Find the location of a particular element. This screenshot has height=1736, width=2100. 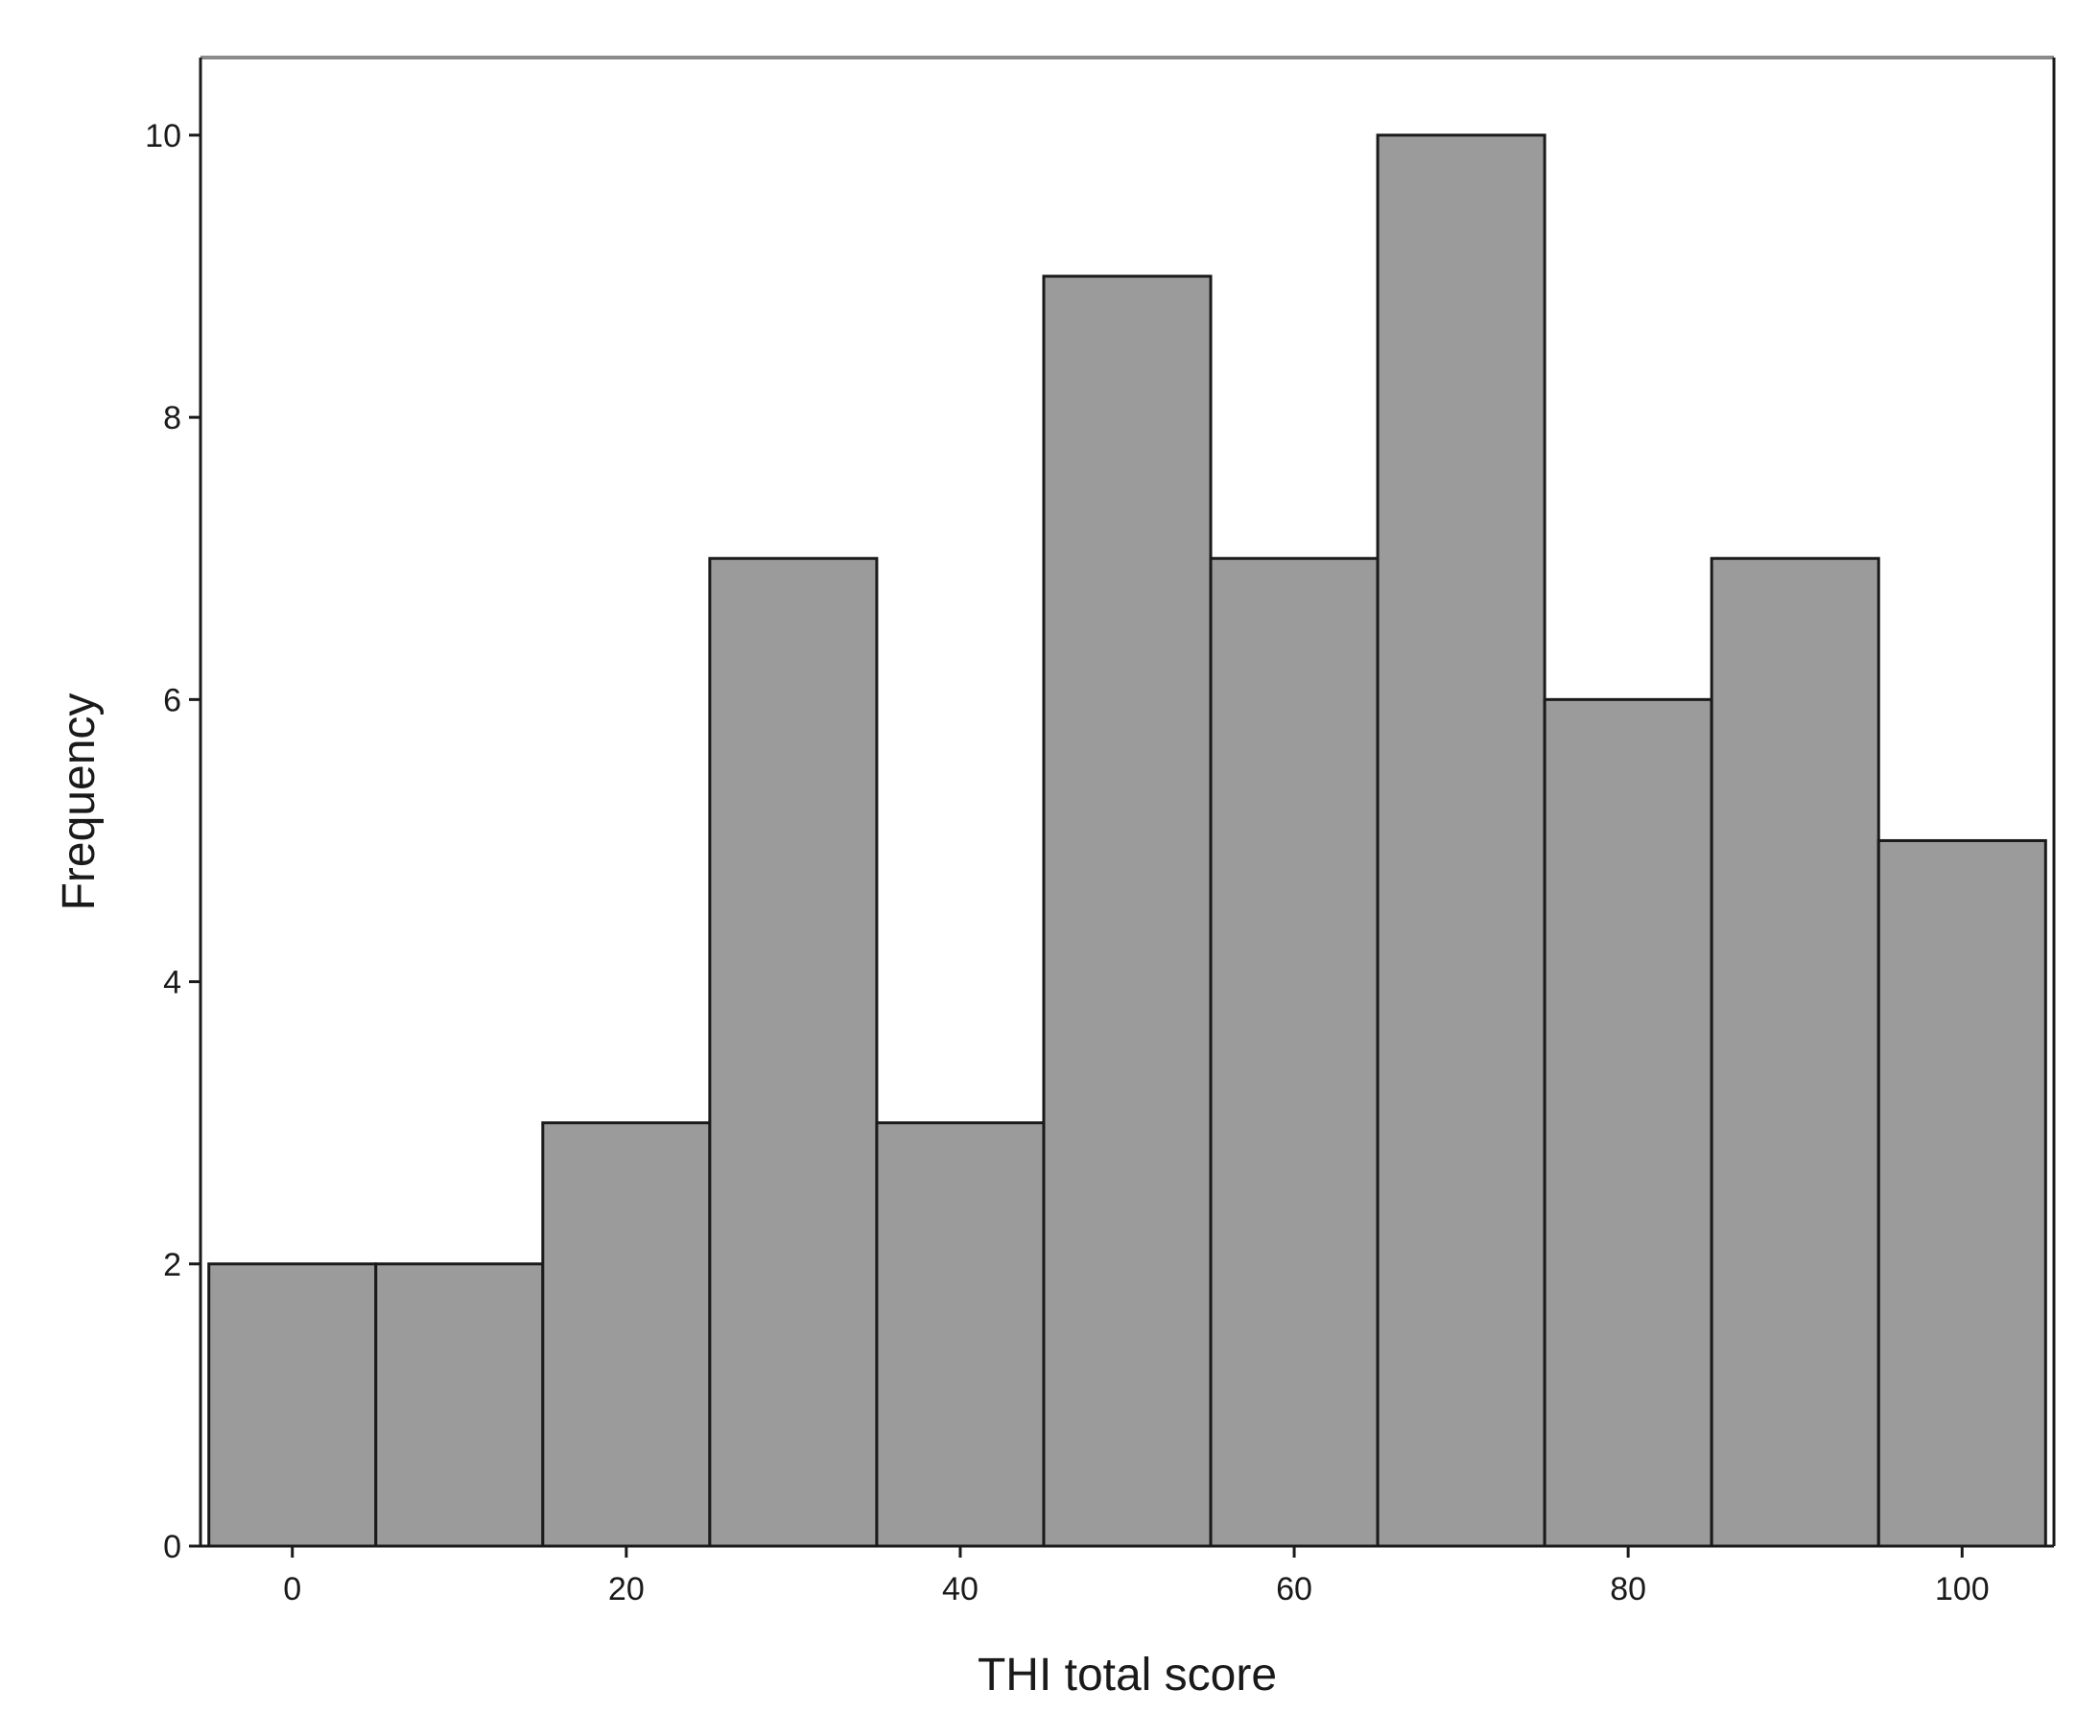

y-tick-label: 6 is located at coordinates (172, 700).